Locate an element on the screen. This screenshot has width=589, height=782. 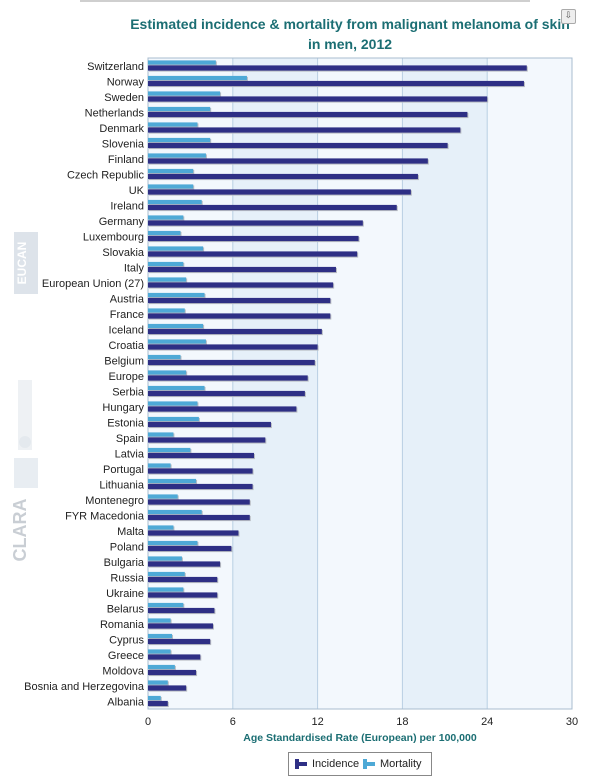
category-label: Austria is located at coordinates (127, 299).